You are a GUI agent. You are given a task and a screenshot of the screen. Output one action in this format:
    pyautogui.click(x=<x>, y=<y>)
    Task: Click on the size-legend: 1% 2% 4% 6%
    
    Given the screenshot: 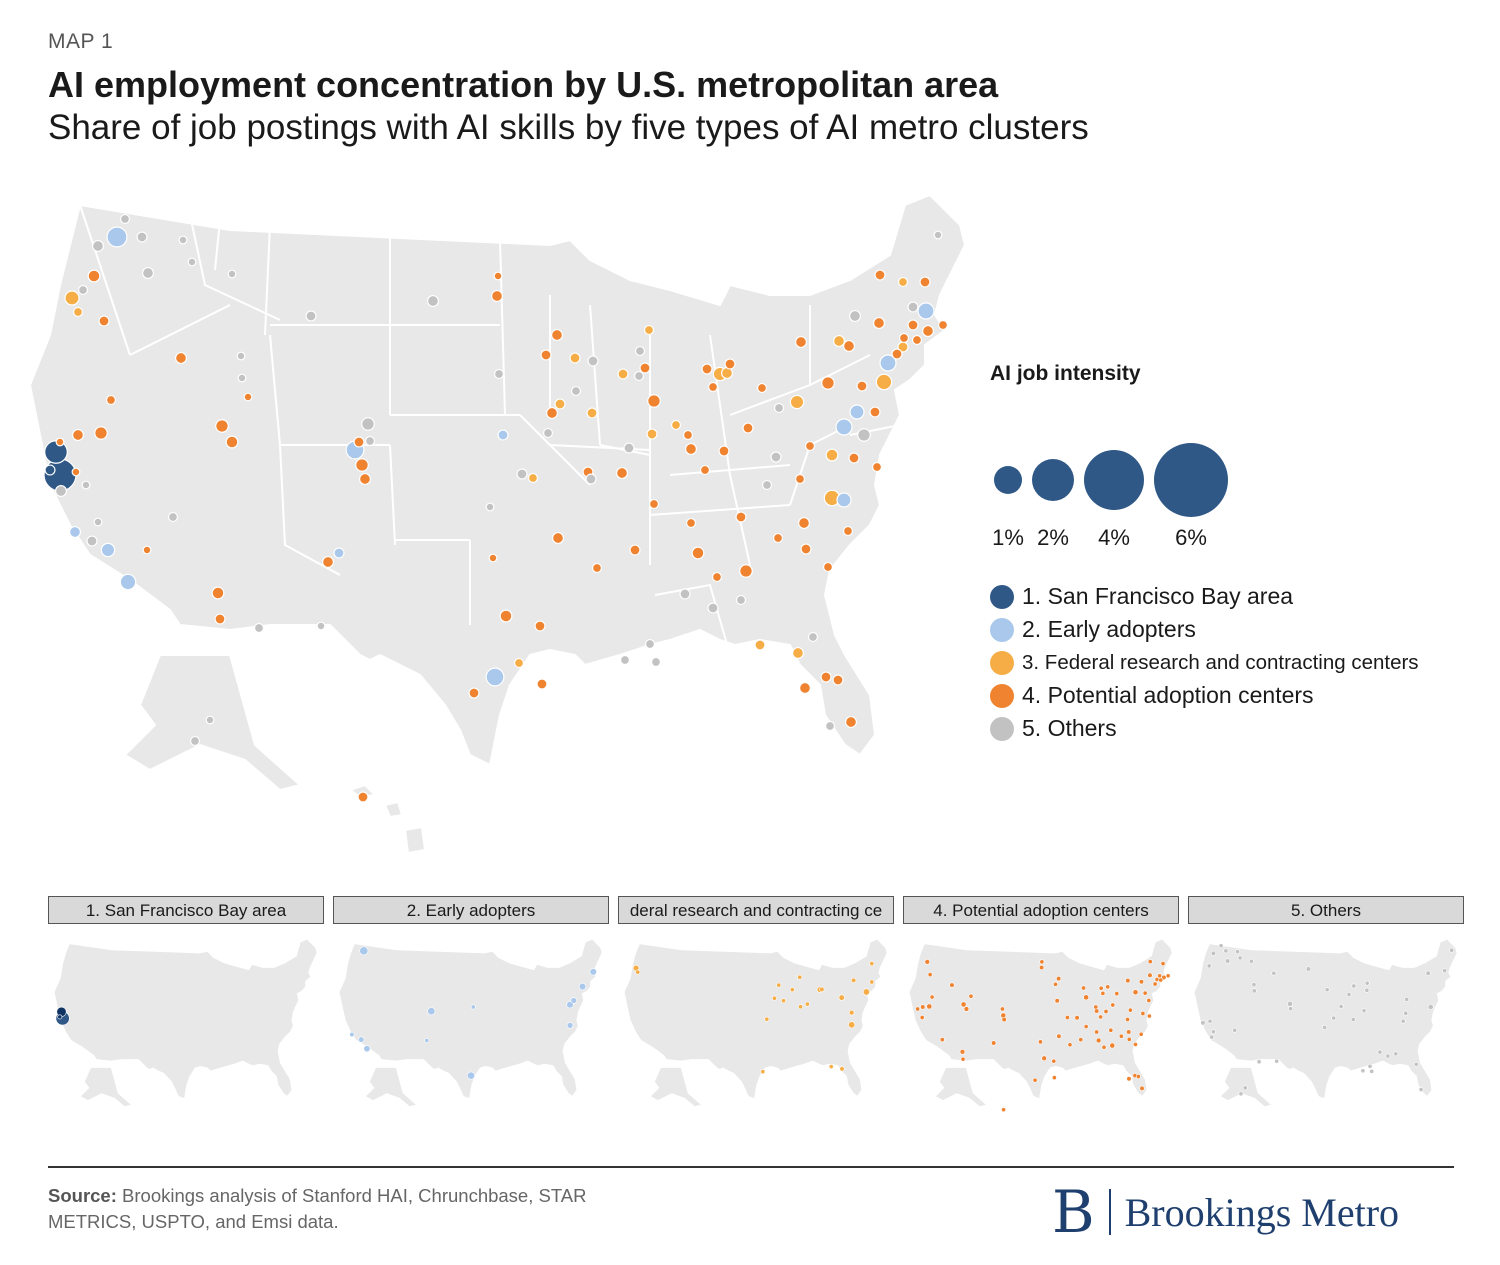 What is the action you would take?
    pyautogui.click(x=1110, y=496)
    